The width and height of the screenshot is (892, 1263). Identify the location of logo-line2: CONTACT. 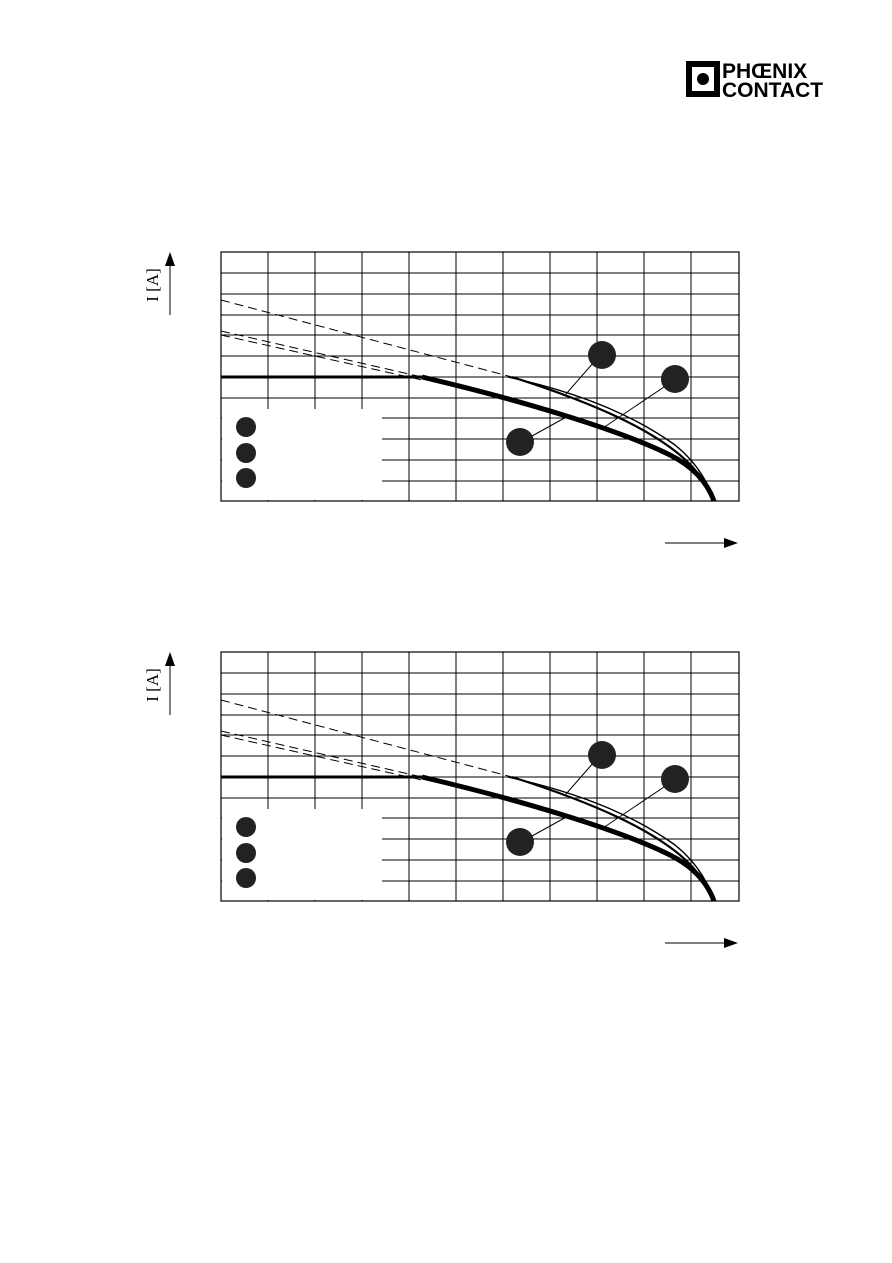
(772, 90).